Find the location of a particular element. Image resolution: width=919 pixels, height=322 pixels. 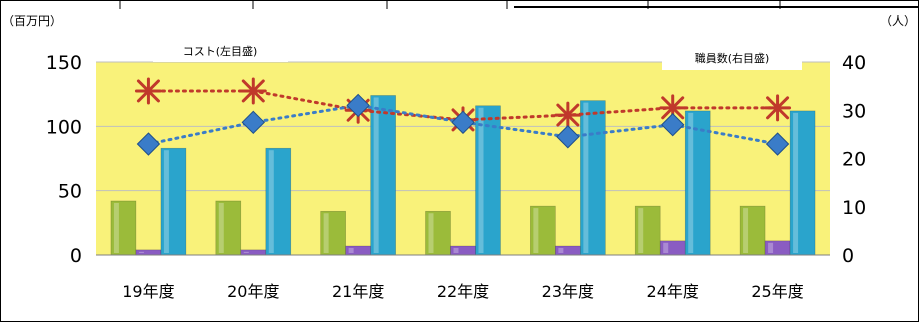

category-label: 25年度 is located at coordinates (777, 291).